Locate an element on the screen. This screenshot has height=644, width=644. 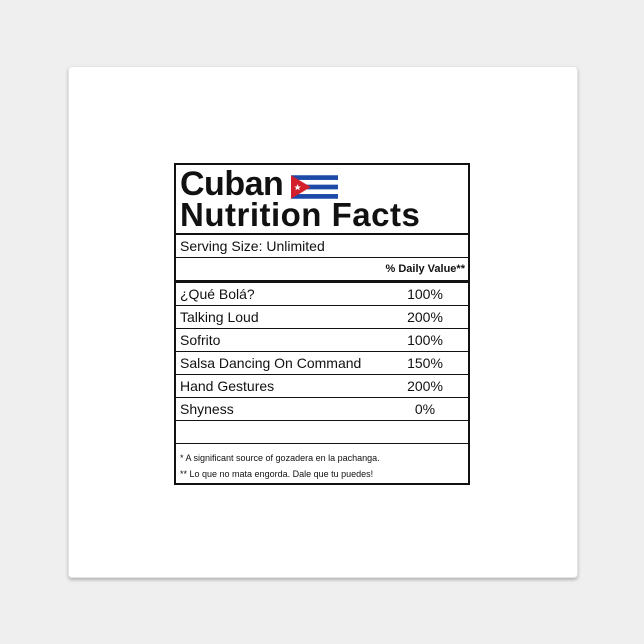
nutrient-row: Salsa Dancing On Command 150% is located at coordinates (322, 363).